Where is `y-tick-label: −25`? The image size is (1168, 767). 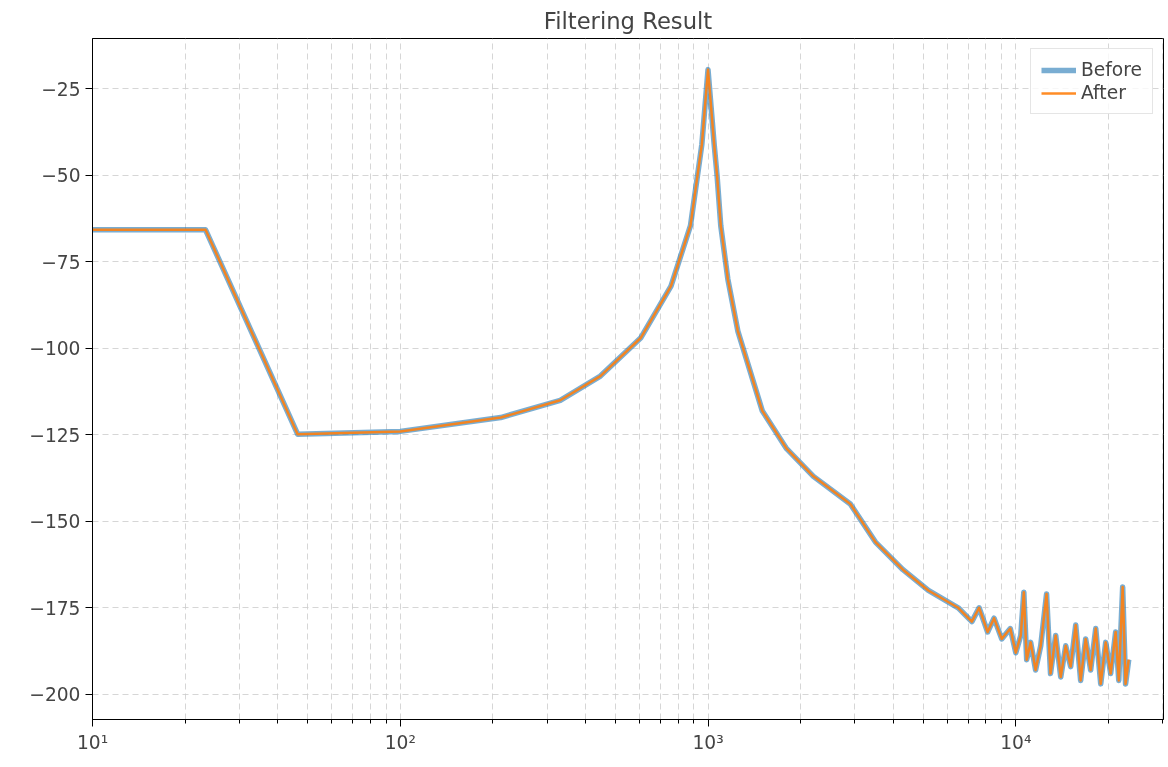 y-tick-label: −25 is located at coordinates (61, 89).